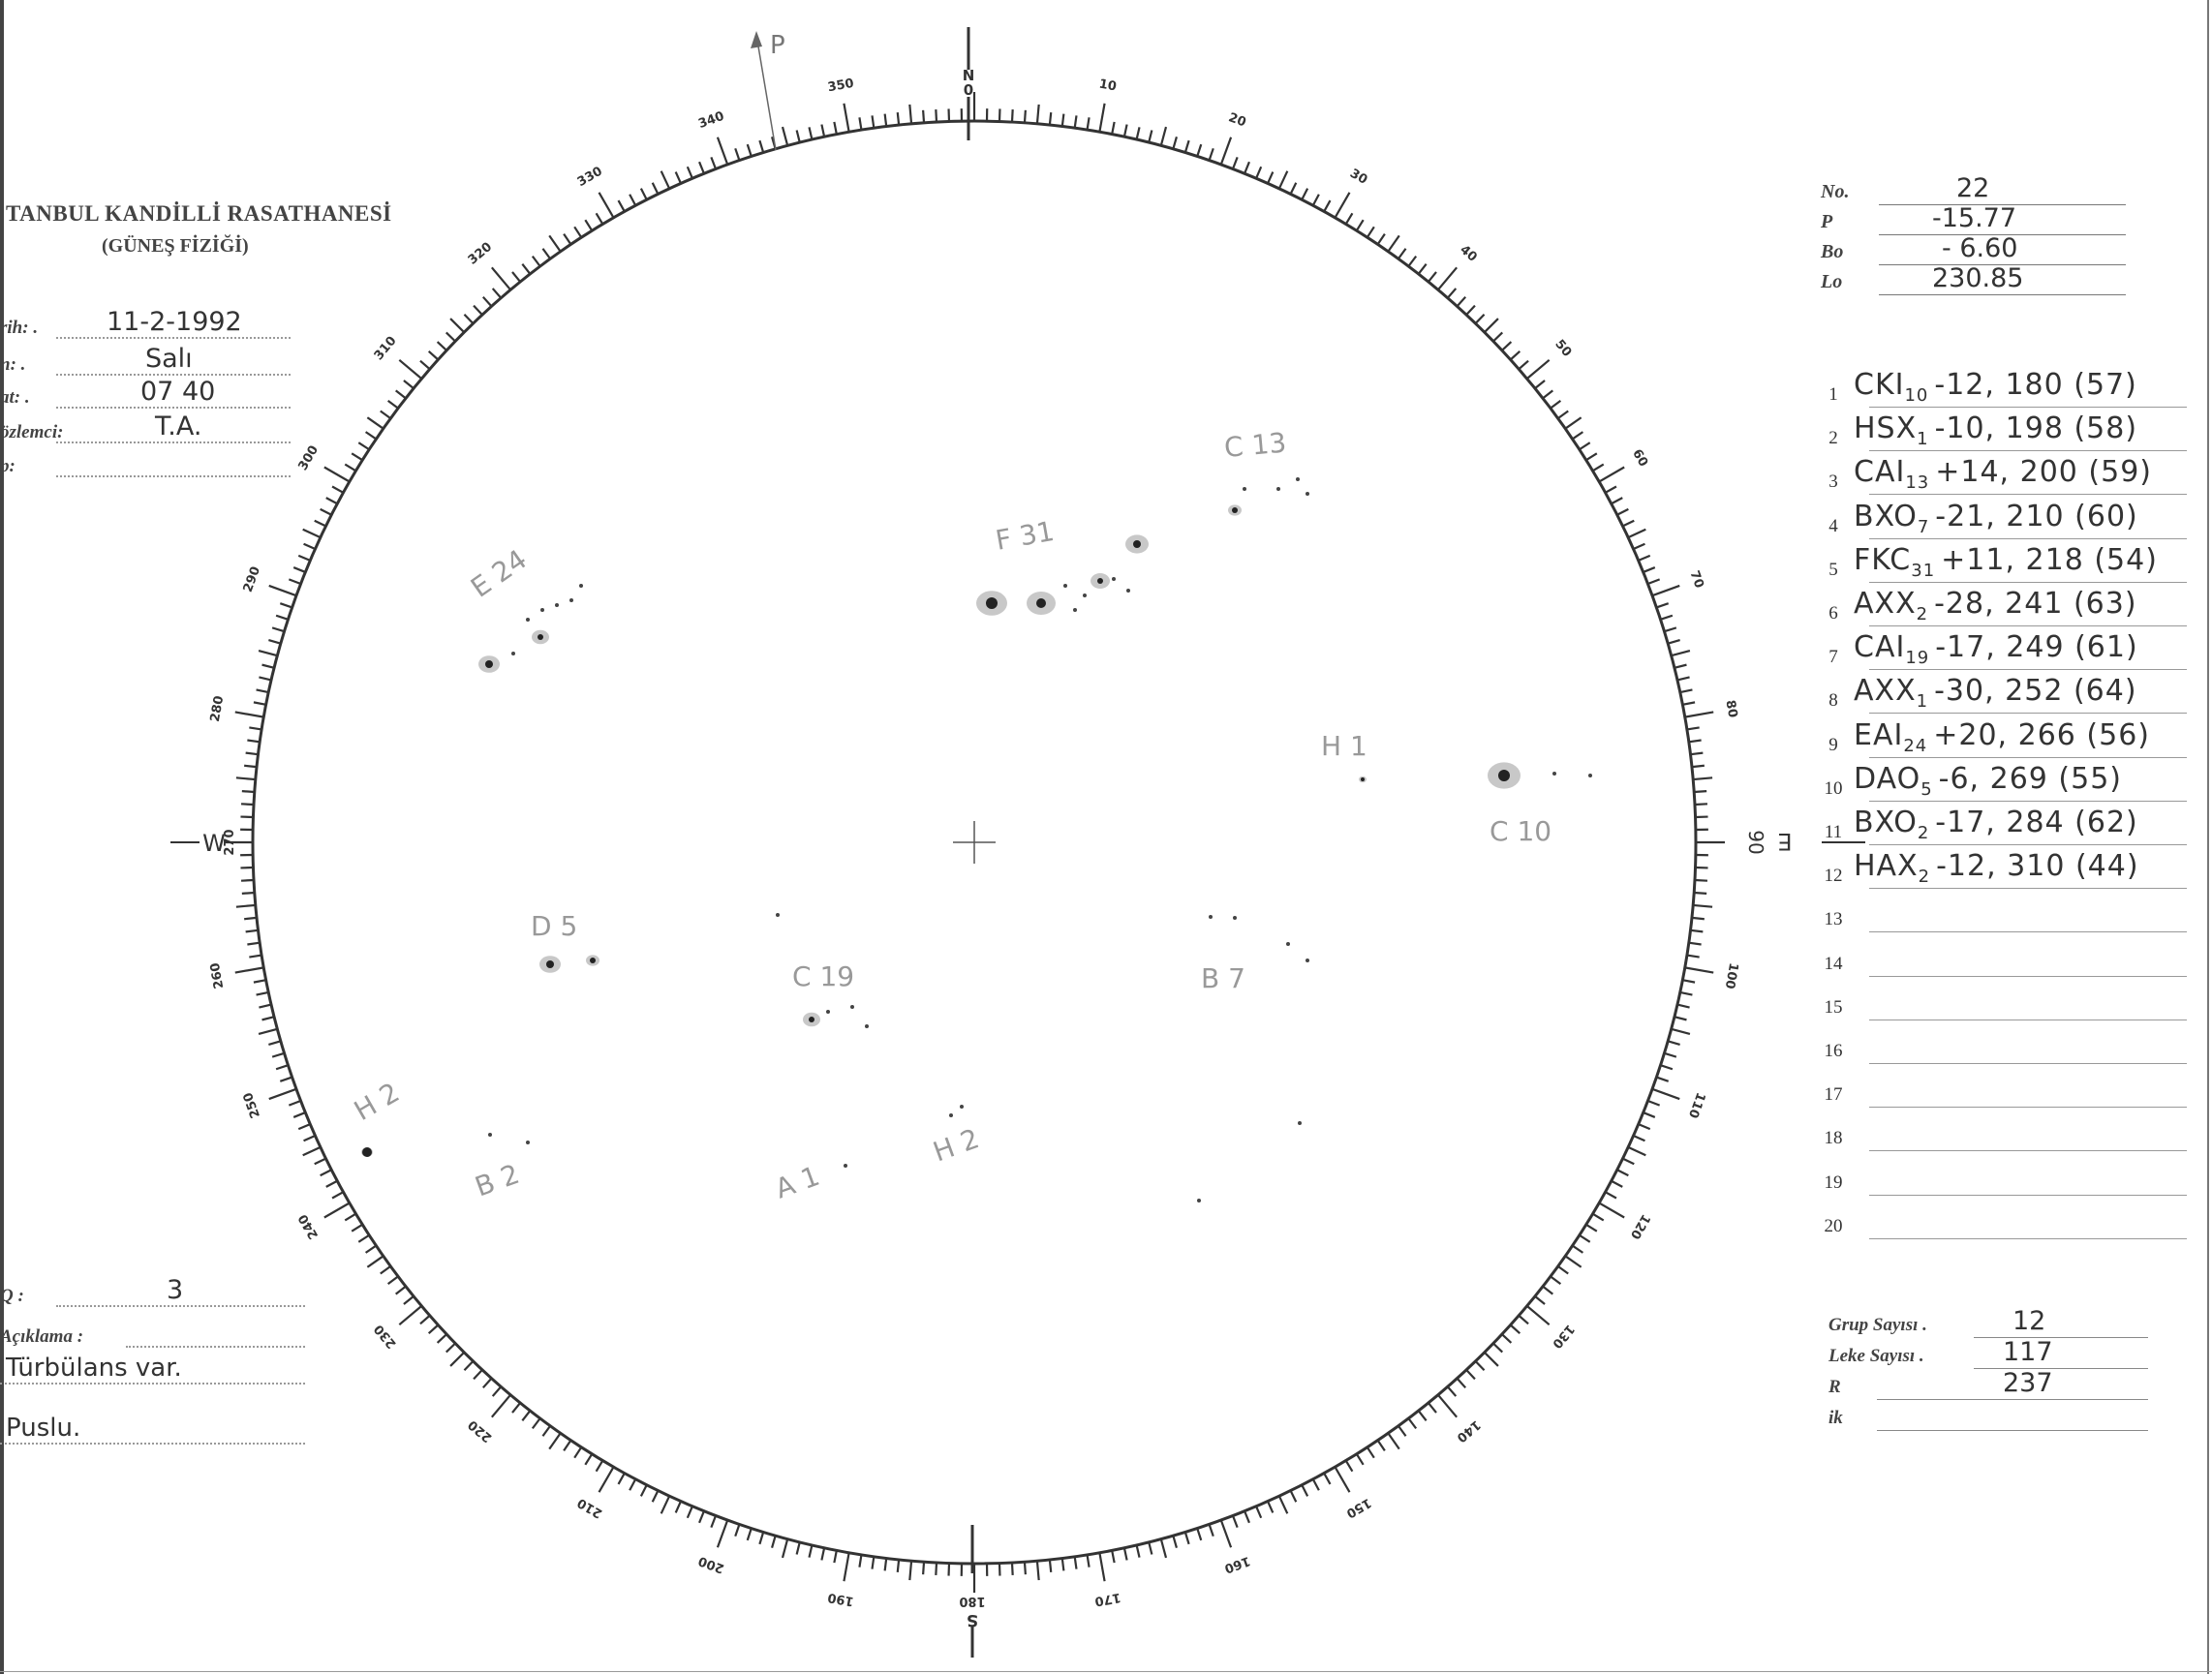 The width and height of the screenshot is (2212, 1674). Describe the element at coordinates (2028, 1383) in the screenshot. I see `summary-value: 237` at that location.